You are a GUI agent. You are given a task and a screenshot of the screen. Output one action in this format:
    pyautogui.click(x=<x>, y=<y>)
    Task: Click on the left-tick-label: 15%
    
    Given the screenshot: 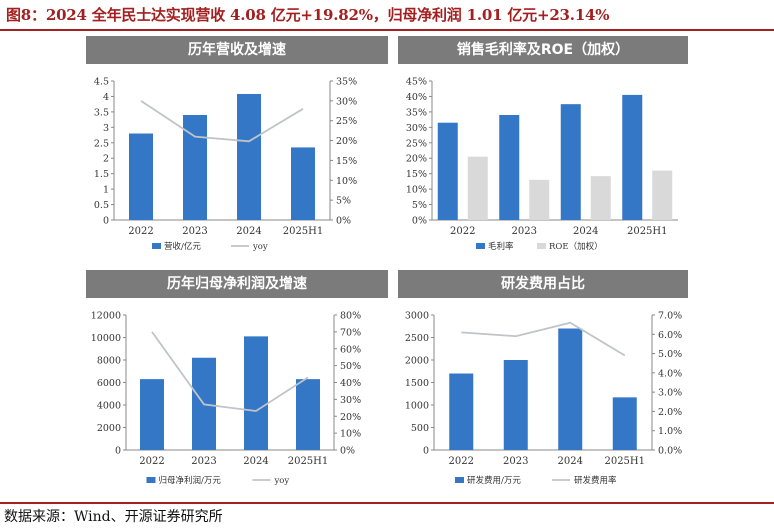 What is the action you would take?
    pyautogui.click(x=416, y=174)
    